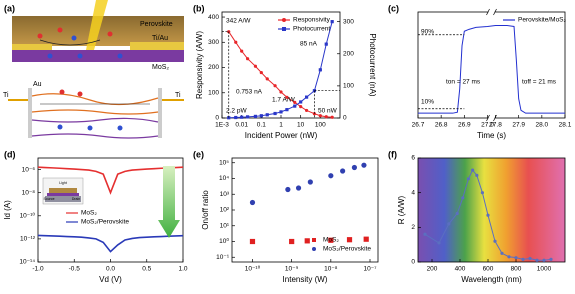  Describe the element at coordinates (48, 199) in the screenshot. I see `inset-label: Source` at that location.